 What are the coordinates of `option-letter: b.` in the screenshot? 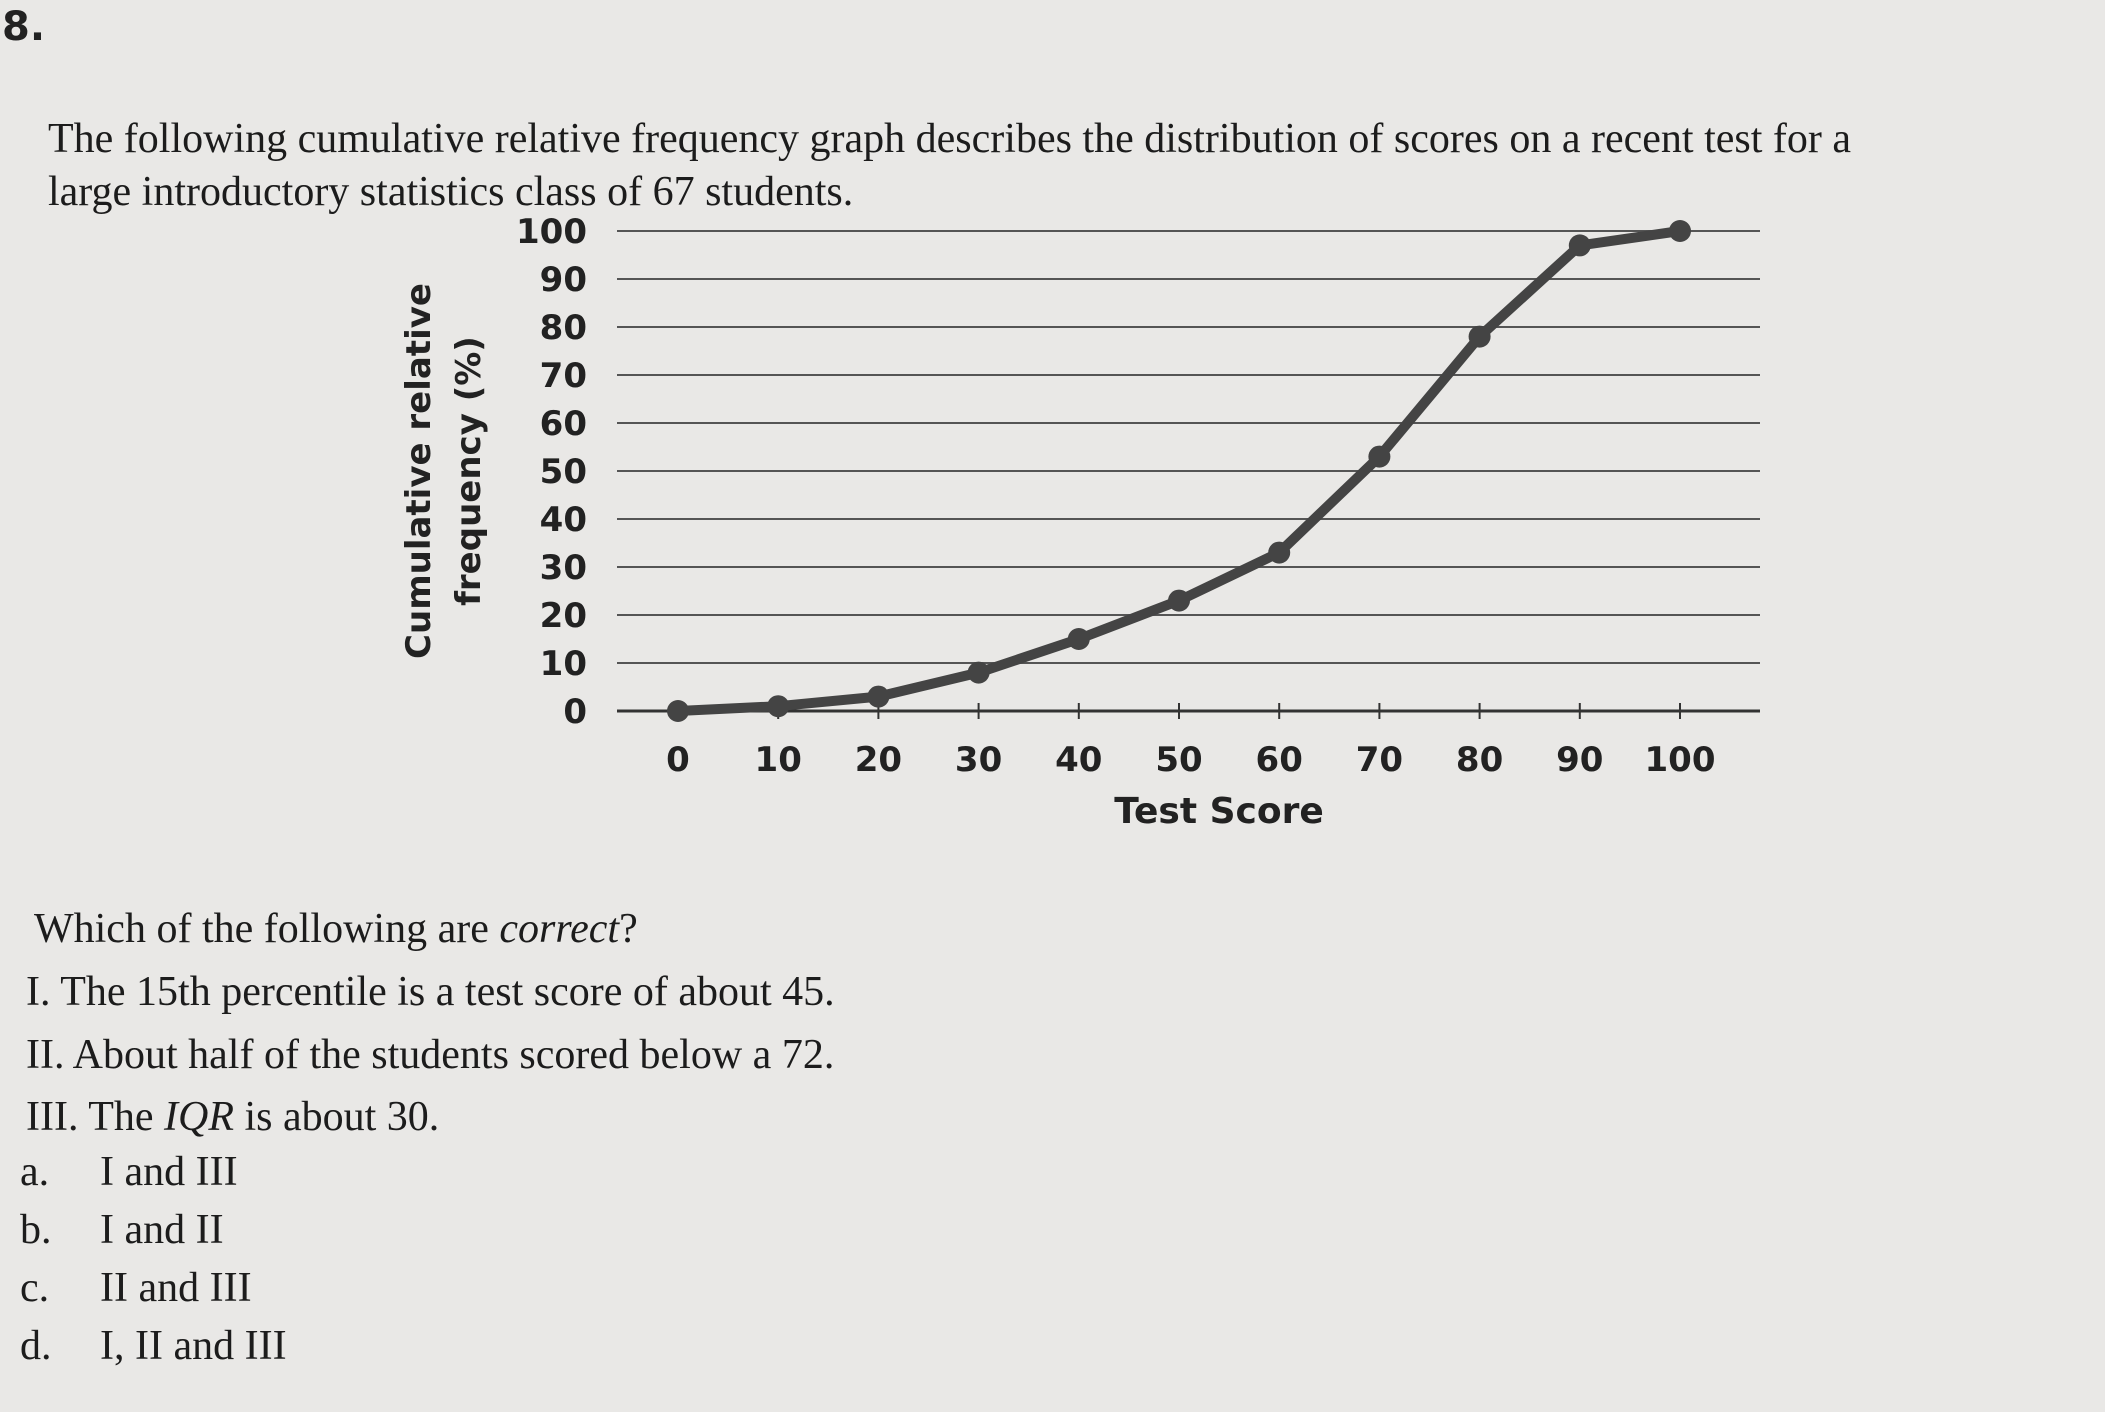 It's located at (36, 1230).